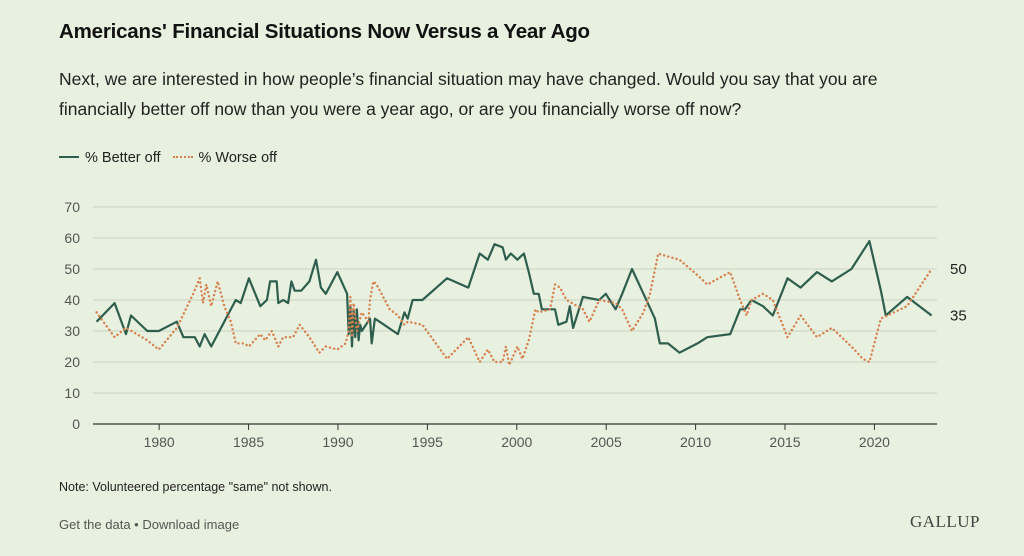 The image size is (1024, 556). What do you see at coordinates (695, 442) in the screenshot?
I see `x-tick-label-2010: 2010` at bounding box center [695, 442].